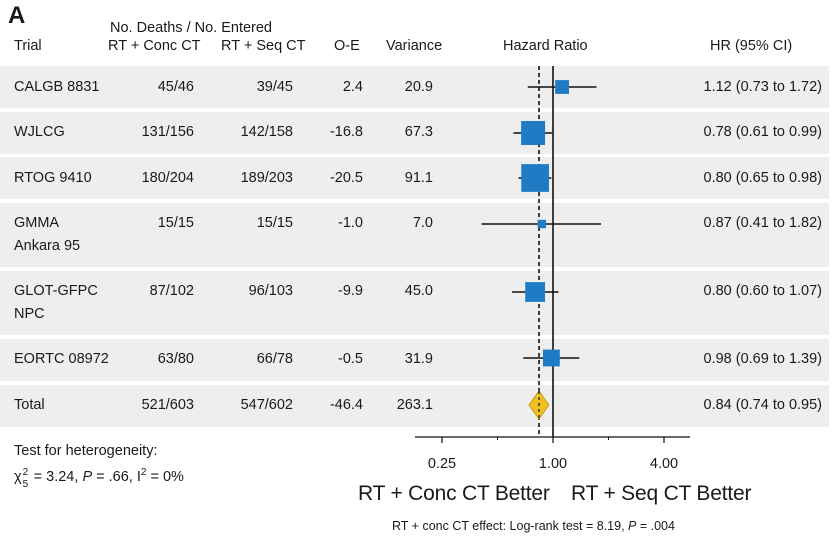 The height and width of the screenshot is (542, 835). Describe the element at coordinates (53, 178) in the screenshot. I see `trial-name: RTOG 9410` at that location.